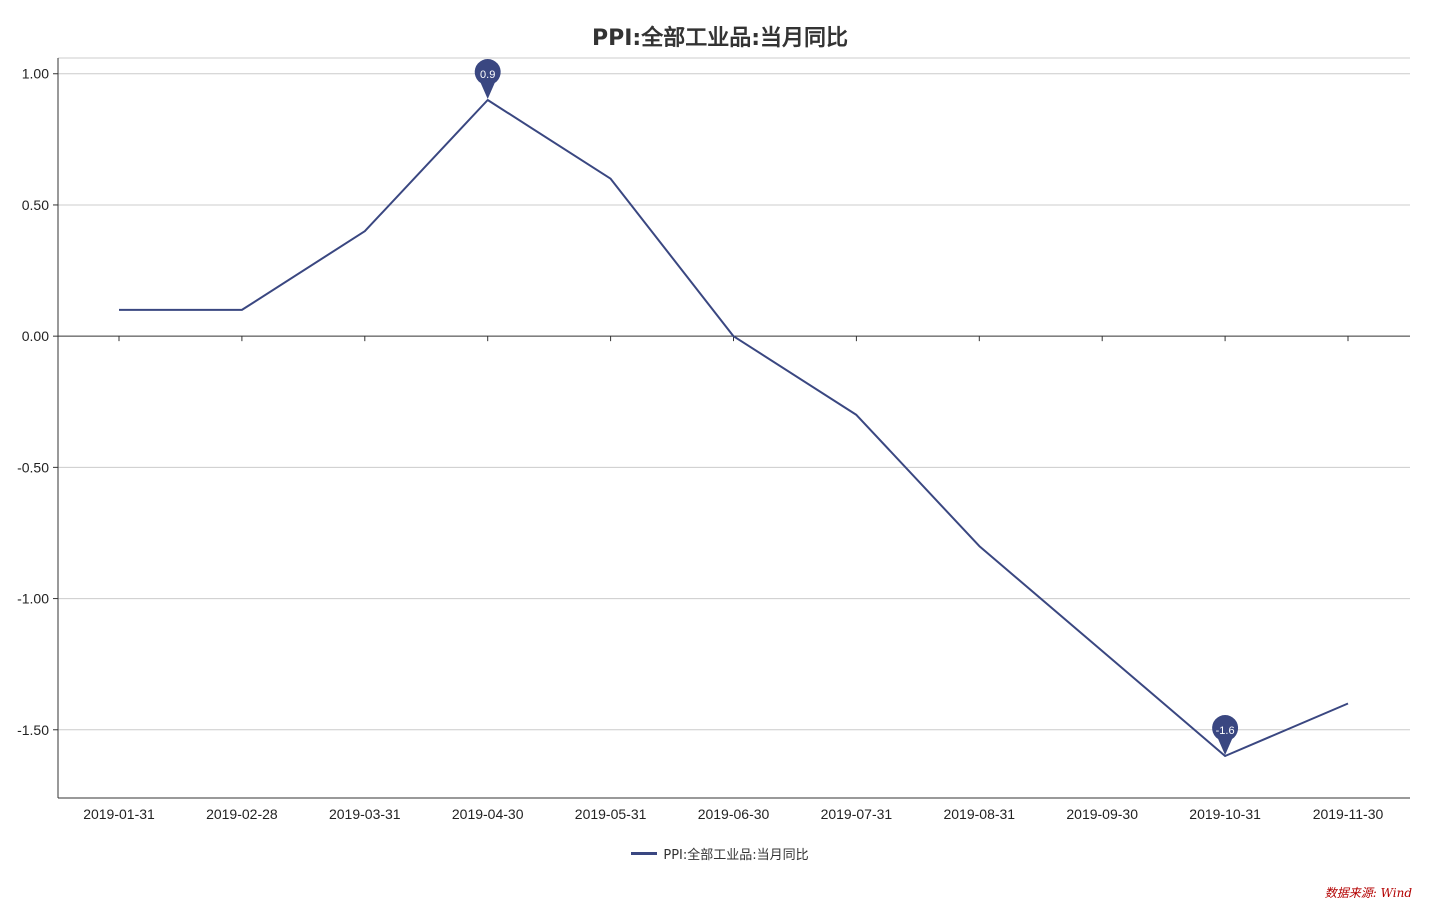 The width and height of the screenshot is (1440, 900). Describe the element at coordinates (365, 814) in the screenshot. I see `x-tick-label: 2019-03-31` at that location.